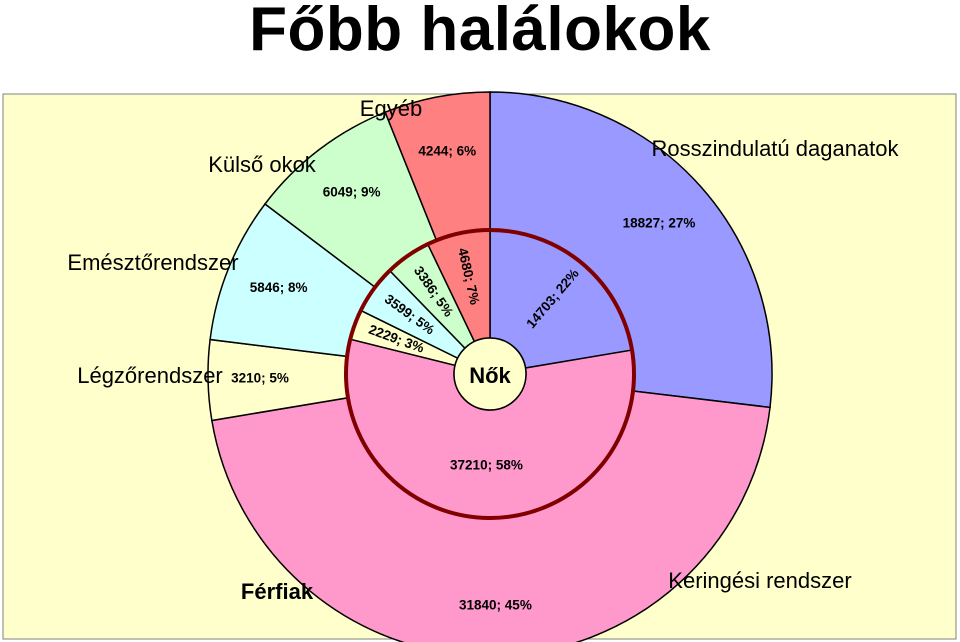  What do you see at coordinates (480, 32) in the screenshot?
I see `chart-title: Főbb halálokok` at bounding box center [480, 32].